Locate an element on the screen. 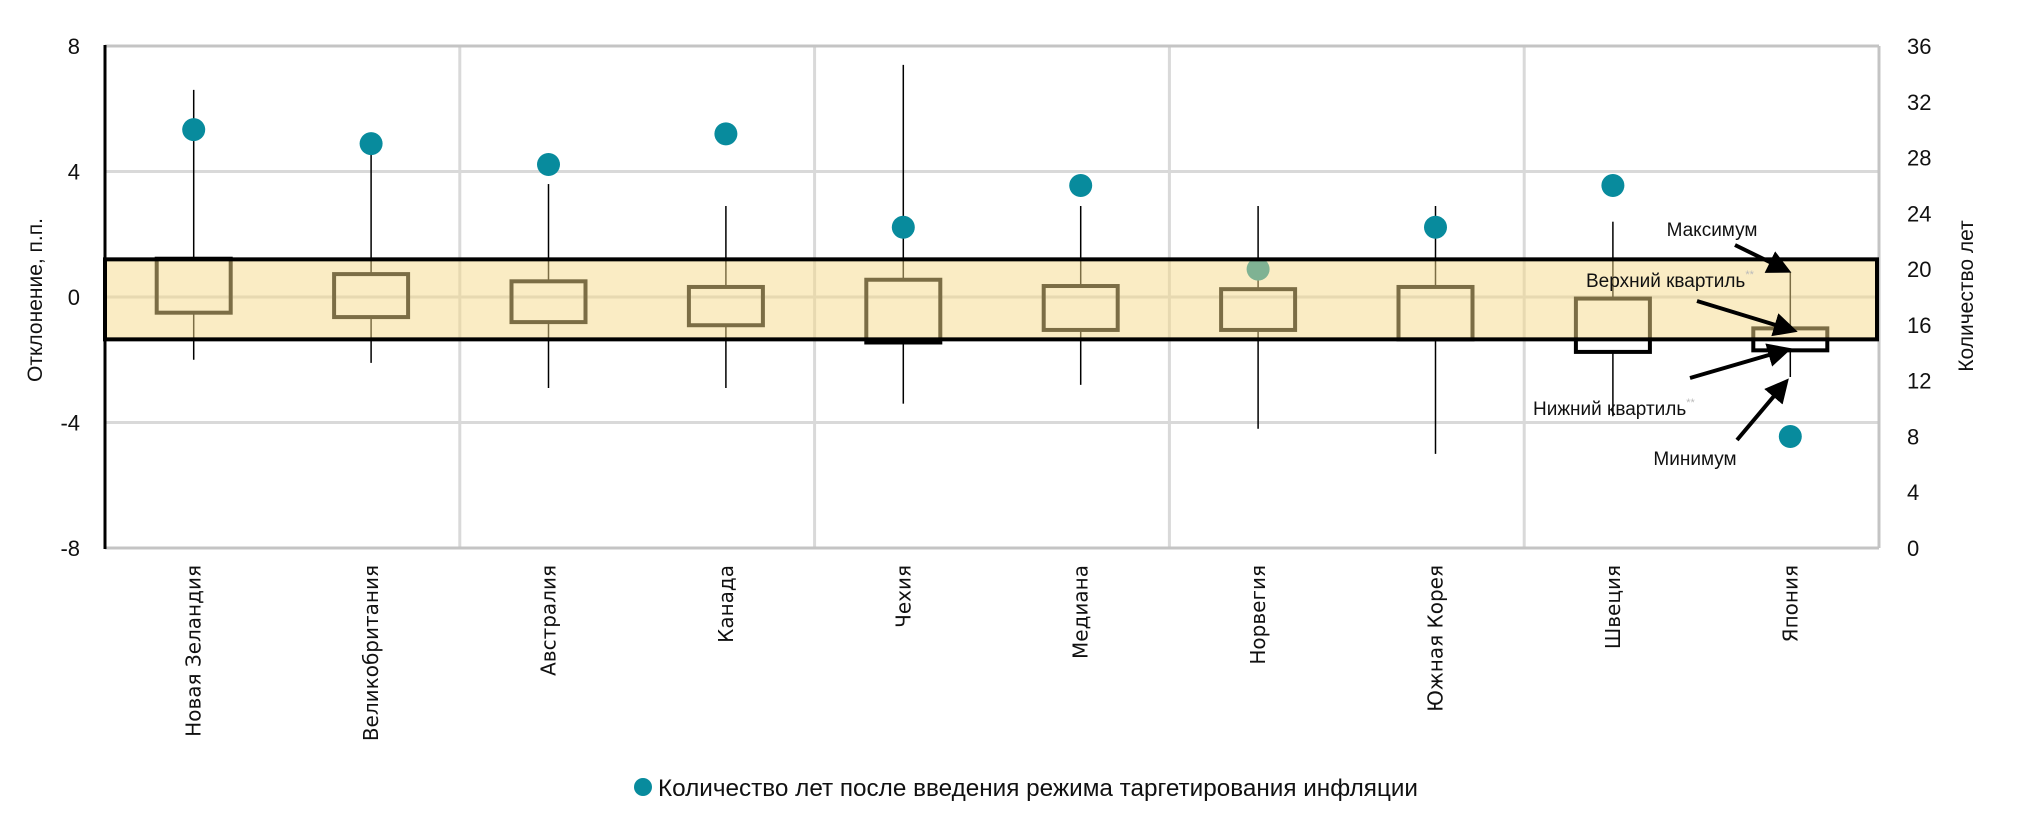 The image size is (2029, 834). annotation-min: Минимум is located at coordinates (1694, 459).